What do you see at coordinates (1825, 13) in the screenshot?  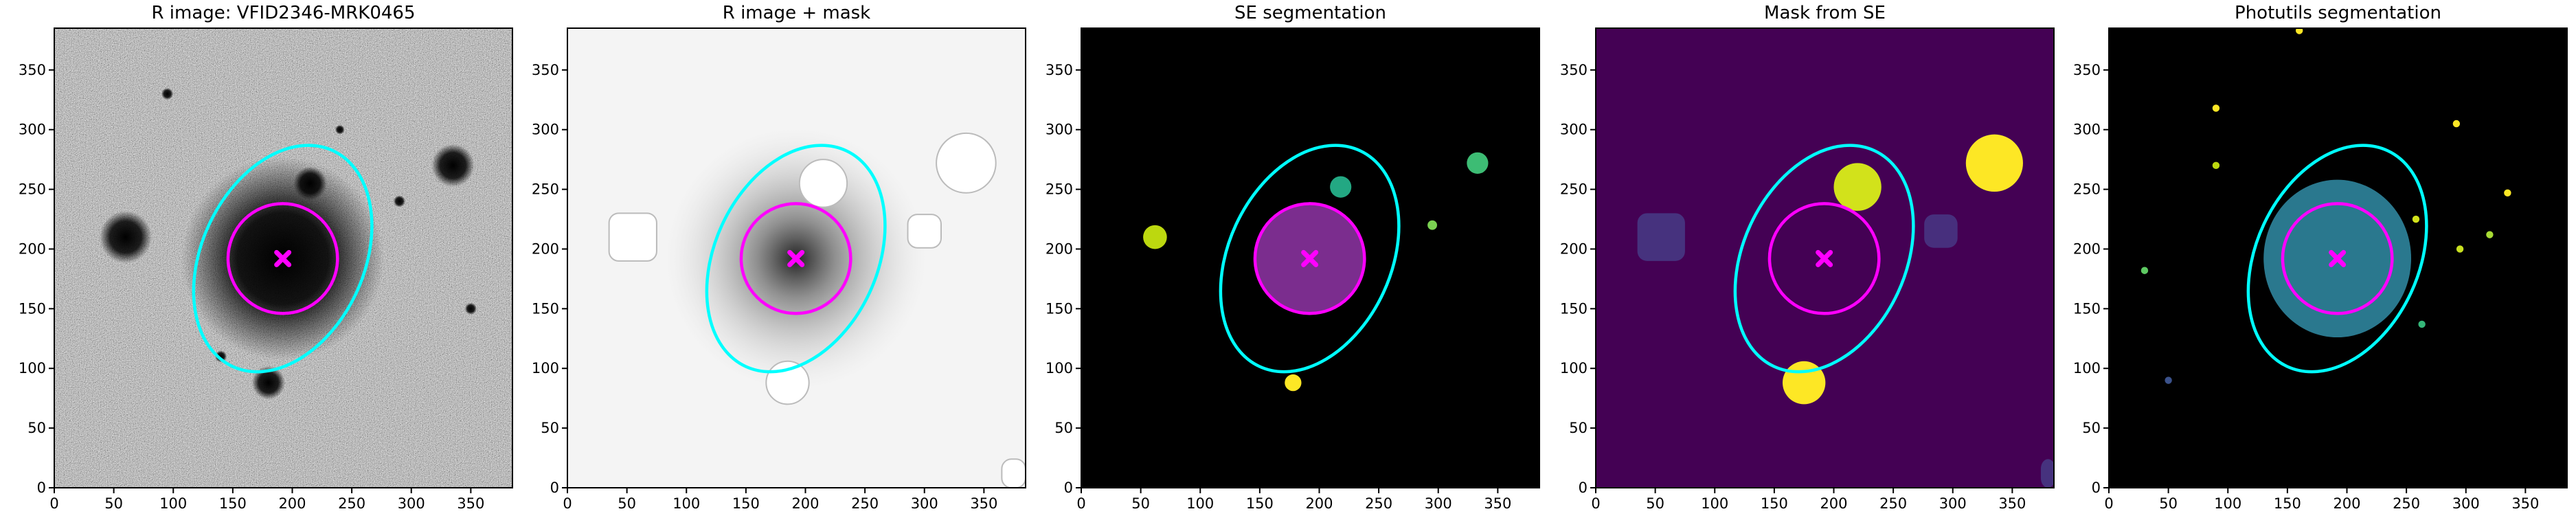 I see `panel-title: Mask from SE` at bounding box center [1825, 13].